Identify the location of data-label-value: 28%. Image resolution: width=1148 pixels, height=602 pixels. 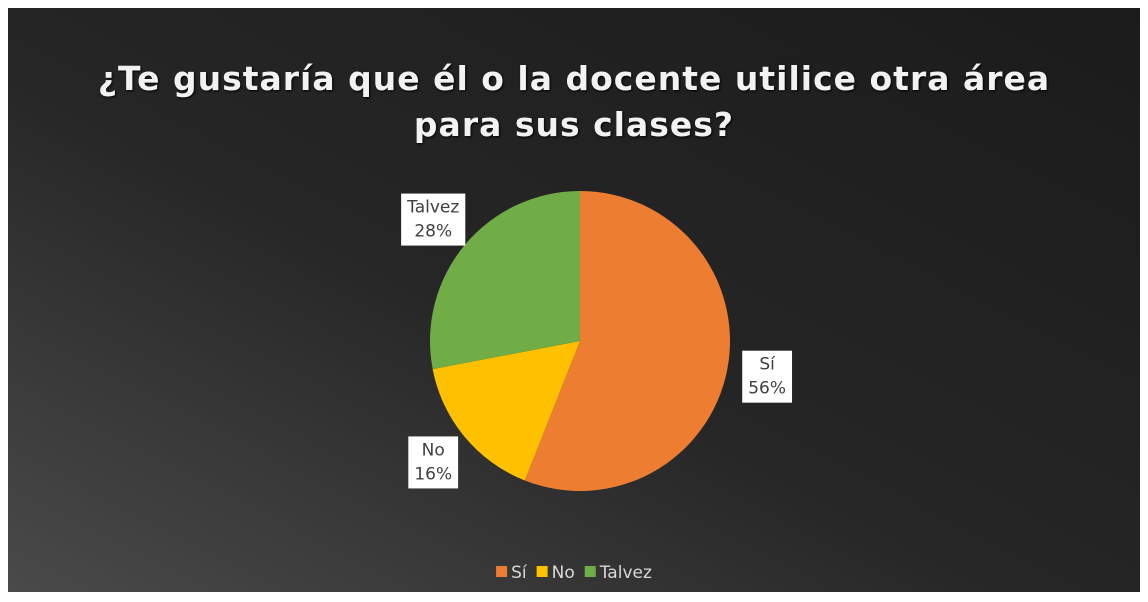
(433, 232).